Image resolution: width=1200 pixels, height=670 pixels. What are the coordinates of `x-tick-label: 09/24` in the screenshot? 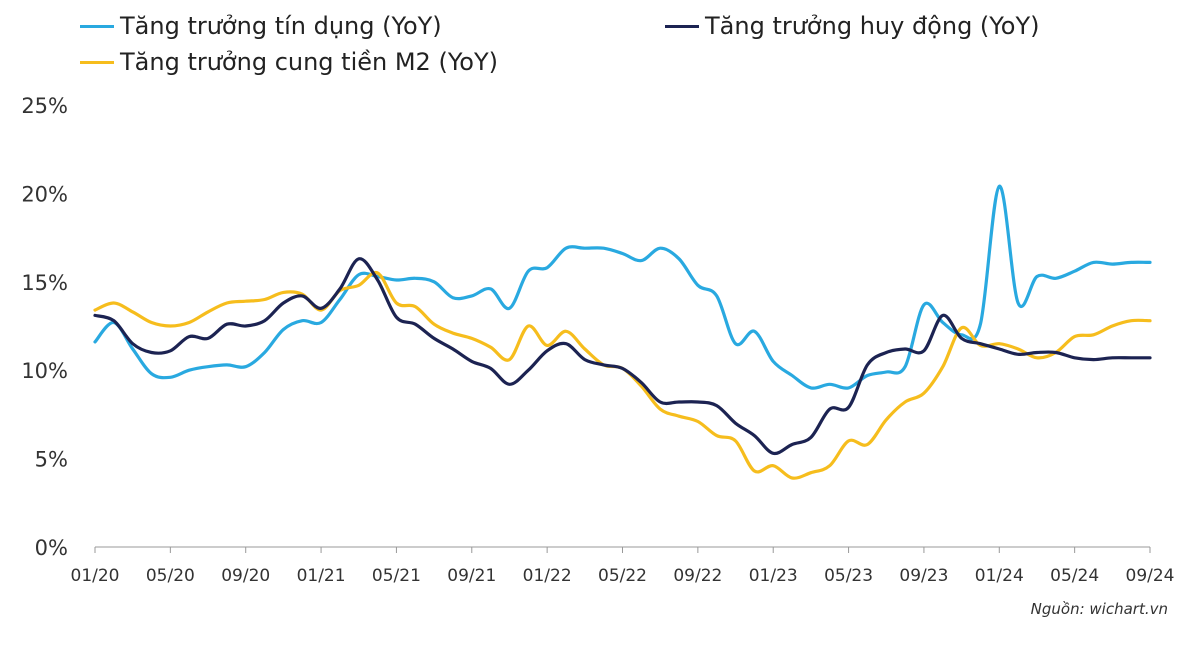 It's located at (1150, 576).